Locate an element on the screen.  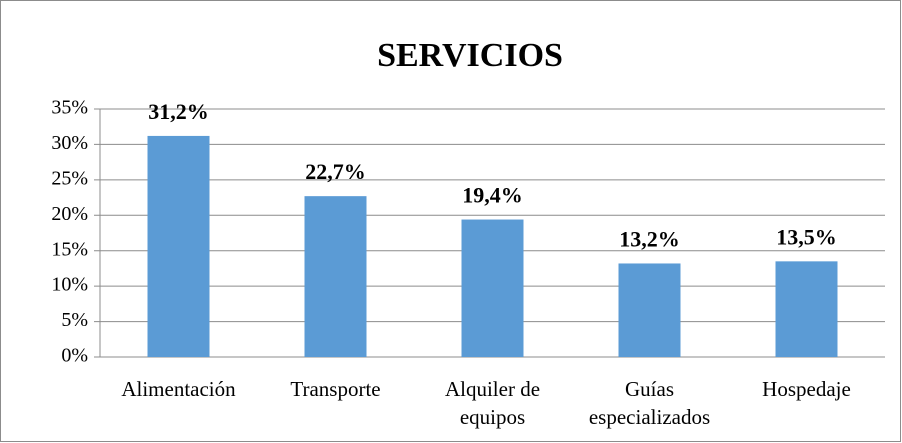
x-tick-label: Guías especializados is located at coordinates (649, 403).